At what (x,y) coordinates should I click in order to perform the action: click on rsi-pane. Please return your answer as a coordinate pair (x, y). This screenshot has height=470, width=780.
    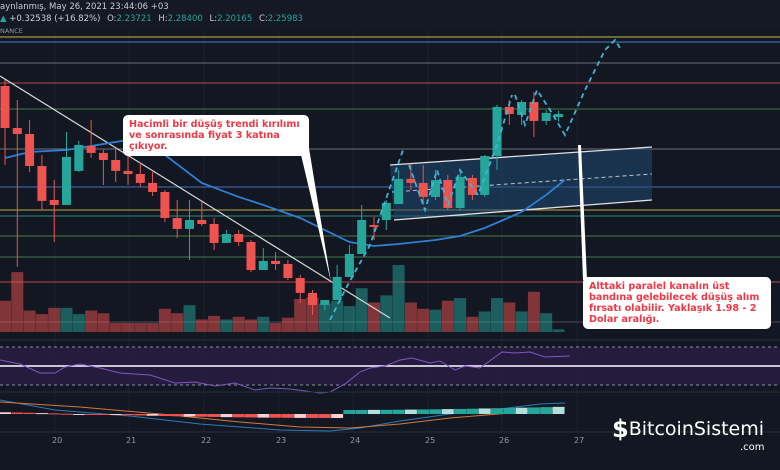
    Looking at the image, I should click on (390, 366).